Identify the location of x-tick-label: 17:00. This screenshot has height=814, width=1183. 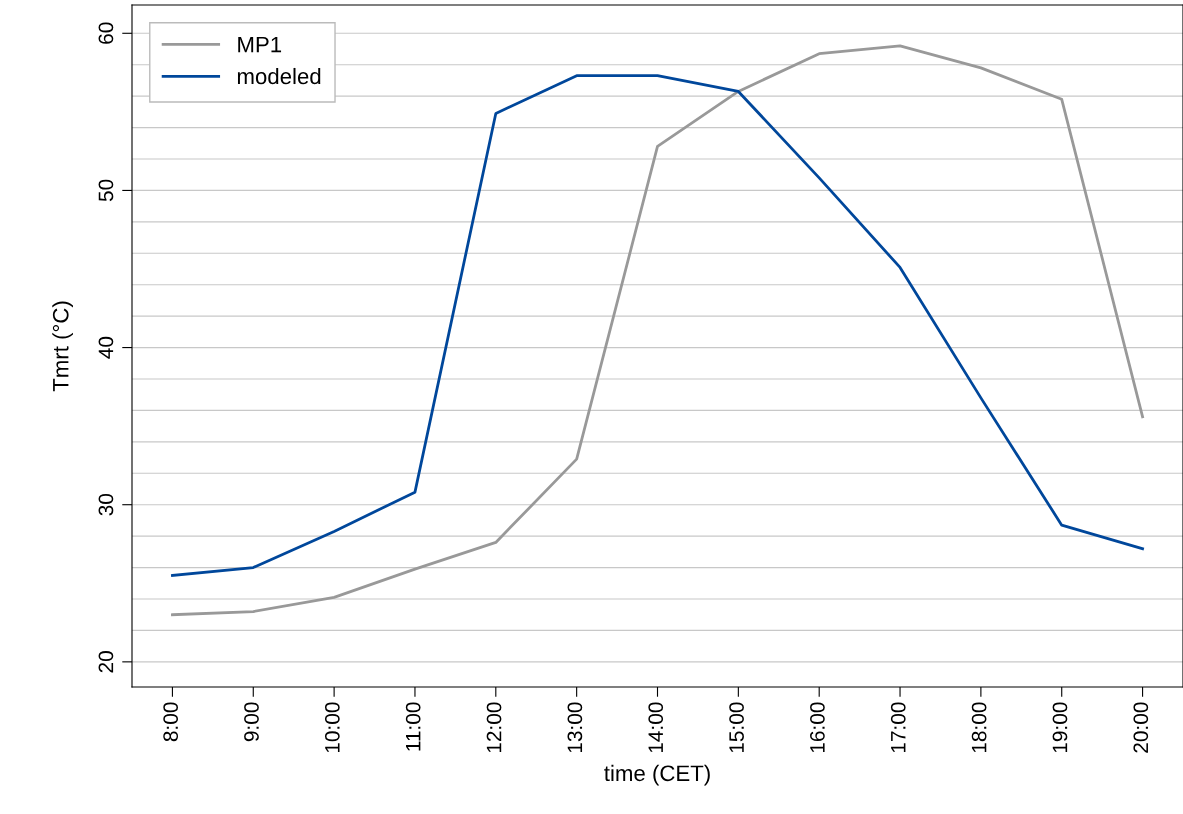
(898, 727).